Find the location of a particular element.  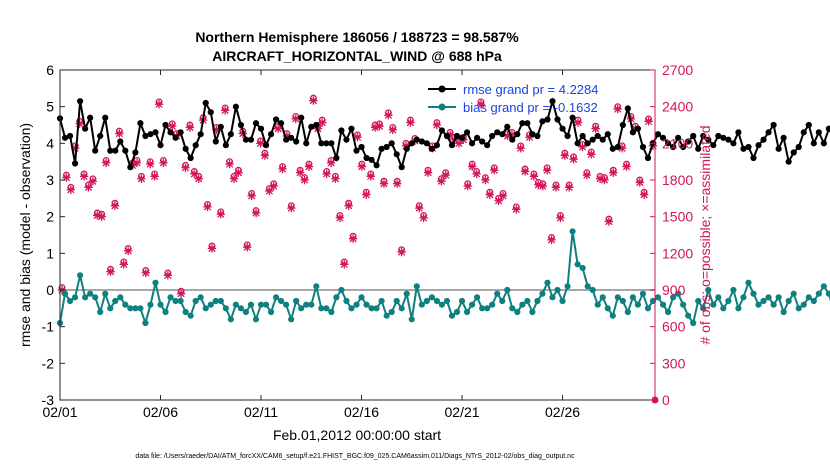

x-axis-label: Feb.01,2012 00:00:00 start is located at coordinates (357, 435).